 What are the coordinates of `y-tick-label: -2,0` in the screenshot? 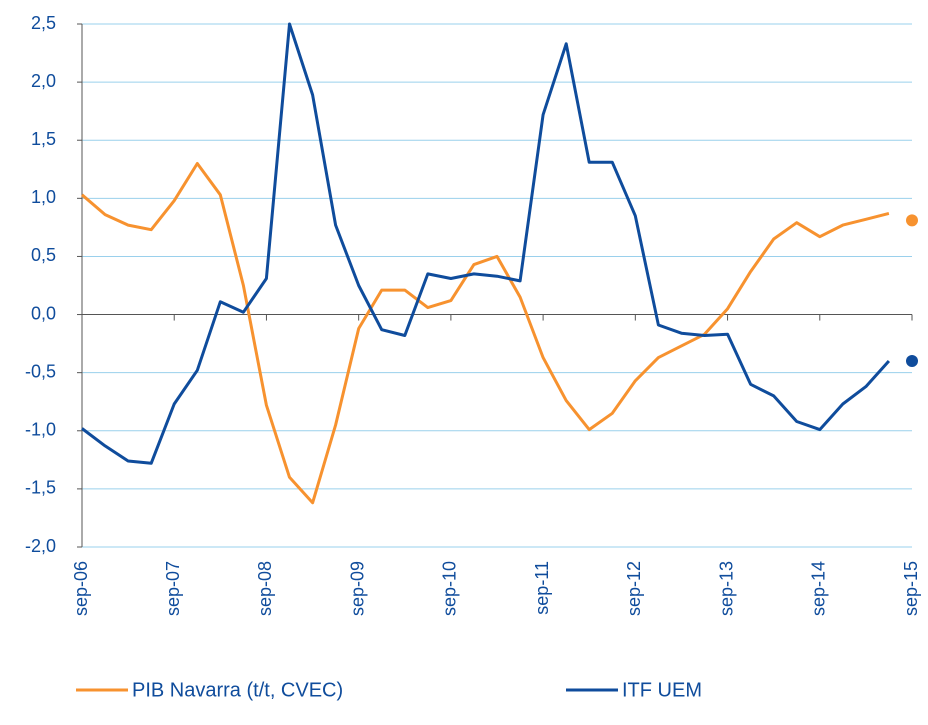 It's located at (40, 546).